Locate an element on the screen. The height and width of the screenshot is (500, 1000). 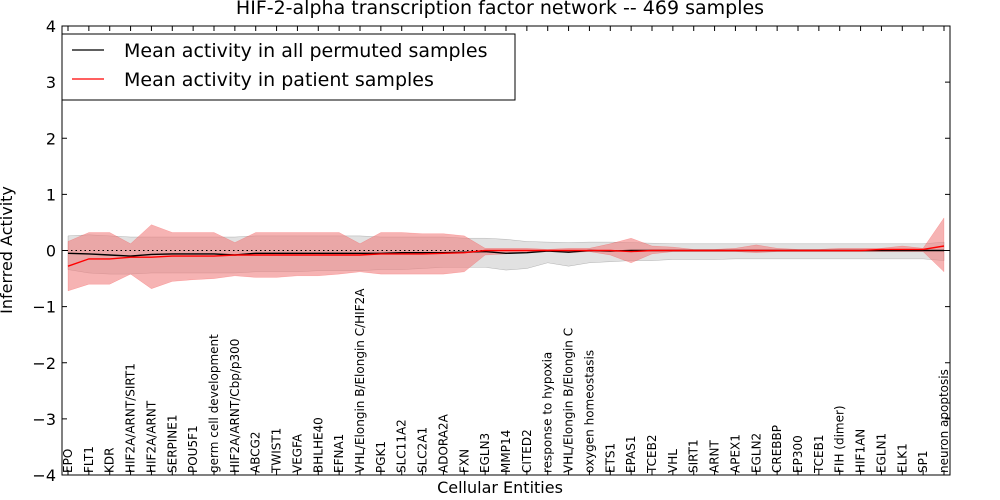
y-axis-title: Inferred Activity is located at coordinates (8, 250).